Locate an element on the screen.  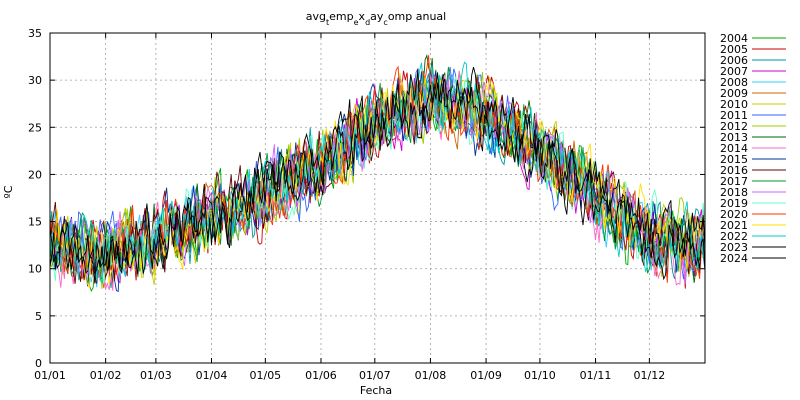
x-tick-label: 01/02 is located at coordinates (106, 375).